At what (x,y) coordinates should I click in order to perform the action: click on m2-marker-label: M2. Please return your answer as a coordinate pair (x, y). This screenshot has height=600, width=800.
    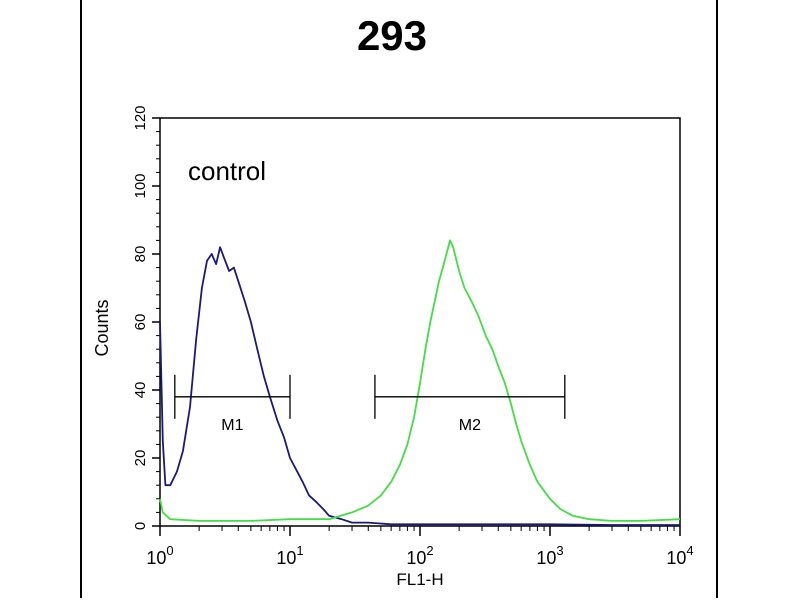
    Looking at the image, I should click on (470, 425).